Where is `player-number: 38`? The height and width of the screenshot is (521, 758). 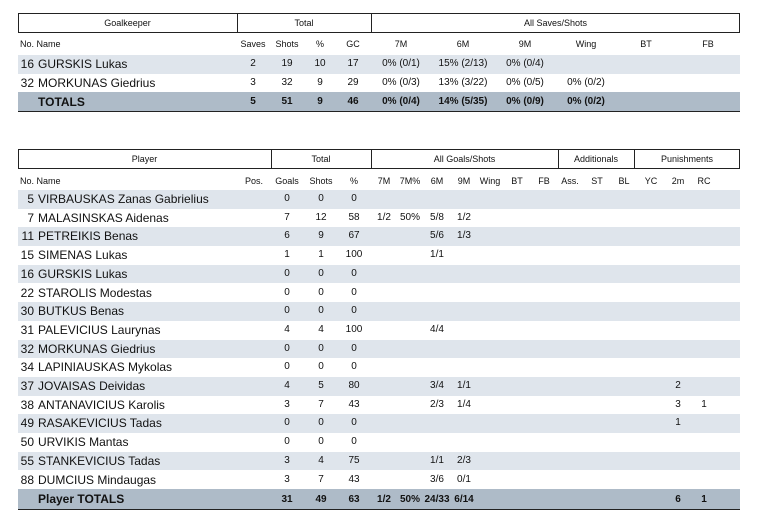
player-number: 38 is located at coordinates (27, 404).